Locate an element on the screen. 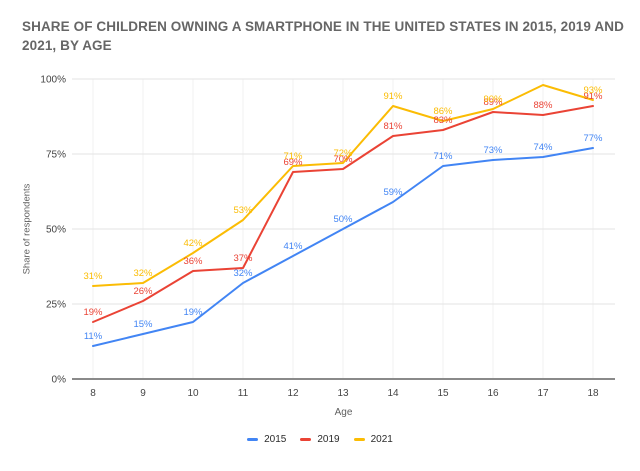  data-label-2015: 50% is located at coordinates (343, 219).